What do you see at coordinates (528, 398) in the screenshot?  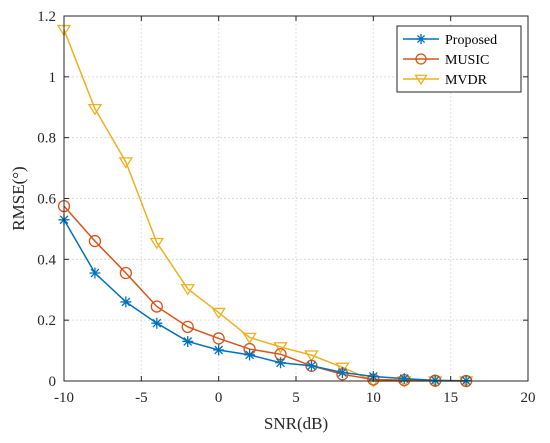 I see `x-tick-label: 20` at bounding box center [528, 398].